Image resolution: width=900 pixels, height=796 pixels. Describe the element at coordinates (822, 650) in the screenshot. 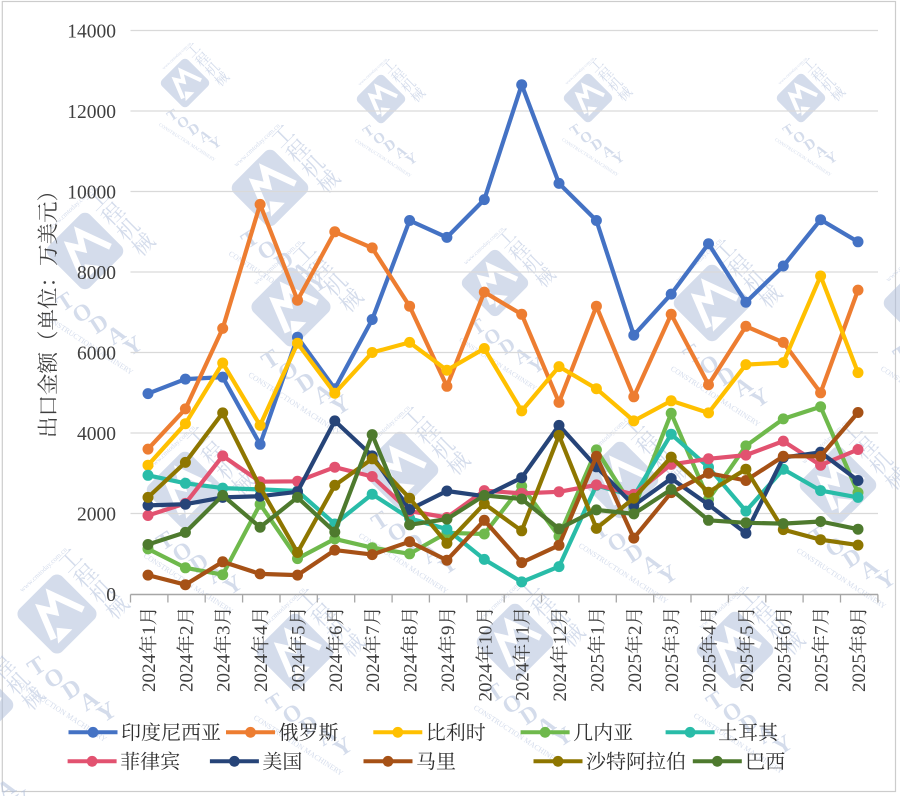

I see `svg-text: 2025年7月` at that location.